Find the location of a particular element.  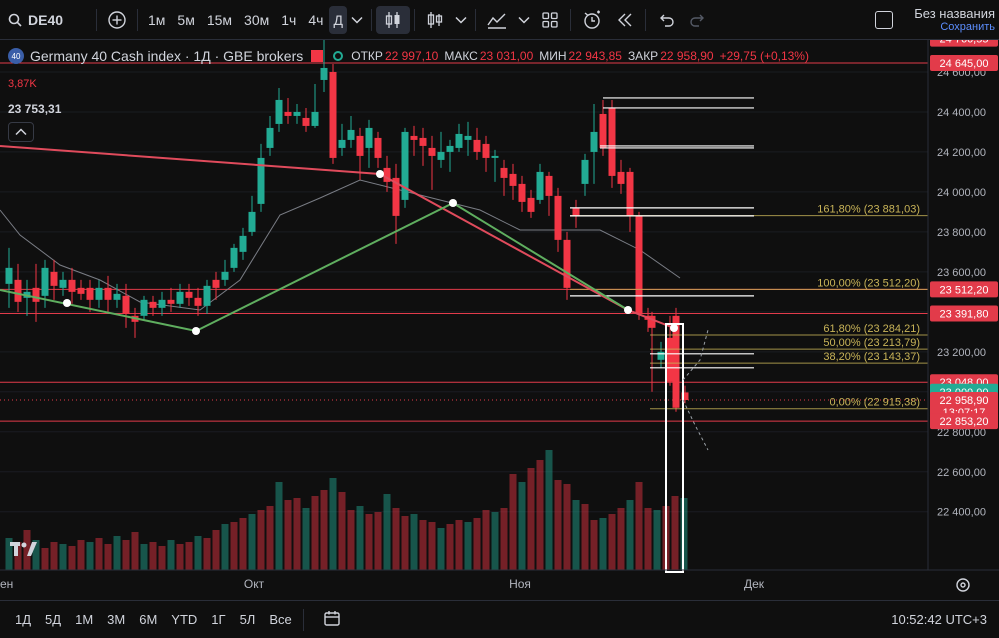

high-value: 23 031,00 is located at coordinates (506, 56).